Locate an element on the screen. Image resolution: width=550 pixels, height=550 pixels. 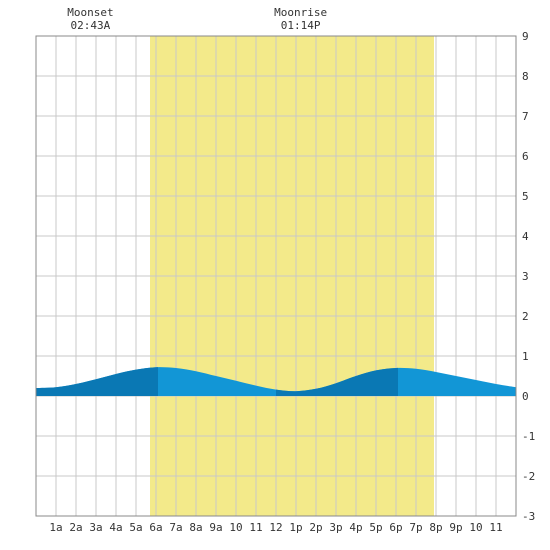
y-tick-label: 1 is located at coordinates (525, 356).